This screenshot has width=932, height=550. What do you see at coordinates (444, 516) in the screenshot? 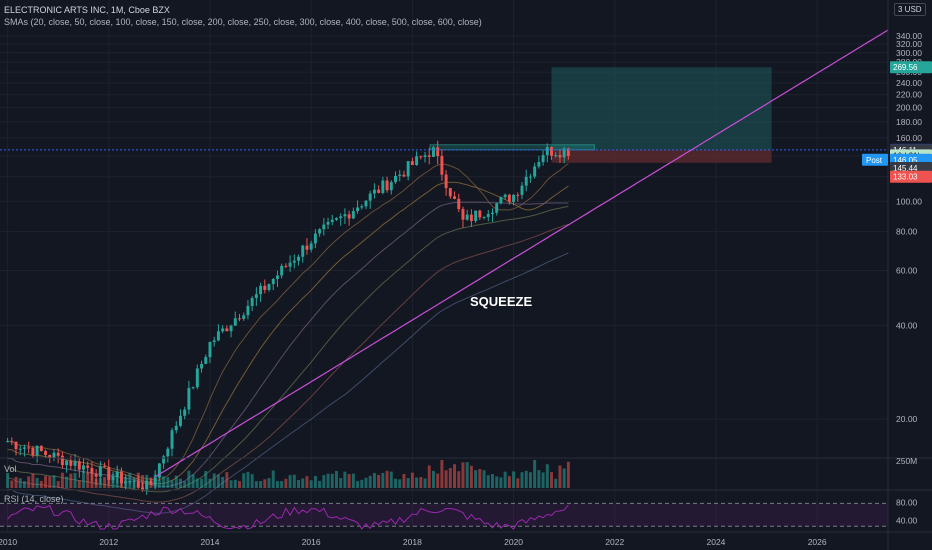
I see `rsi-pane` at bounding box center [444, 516].